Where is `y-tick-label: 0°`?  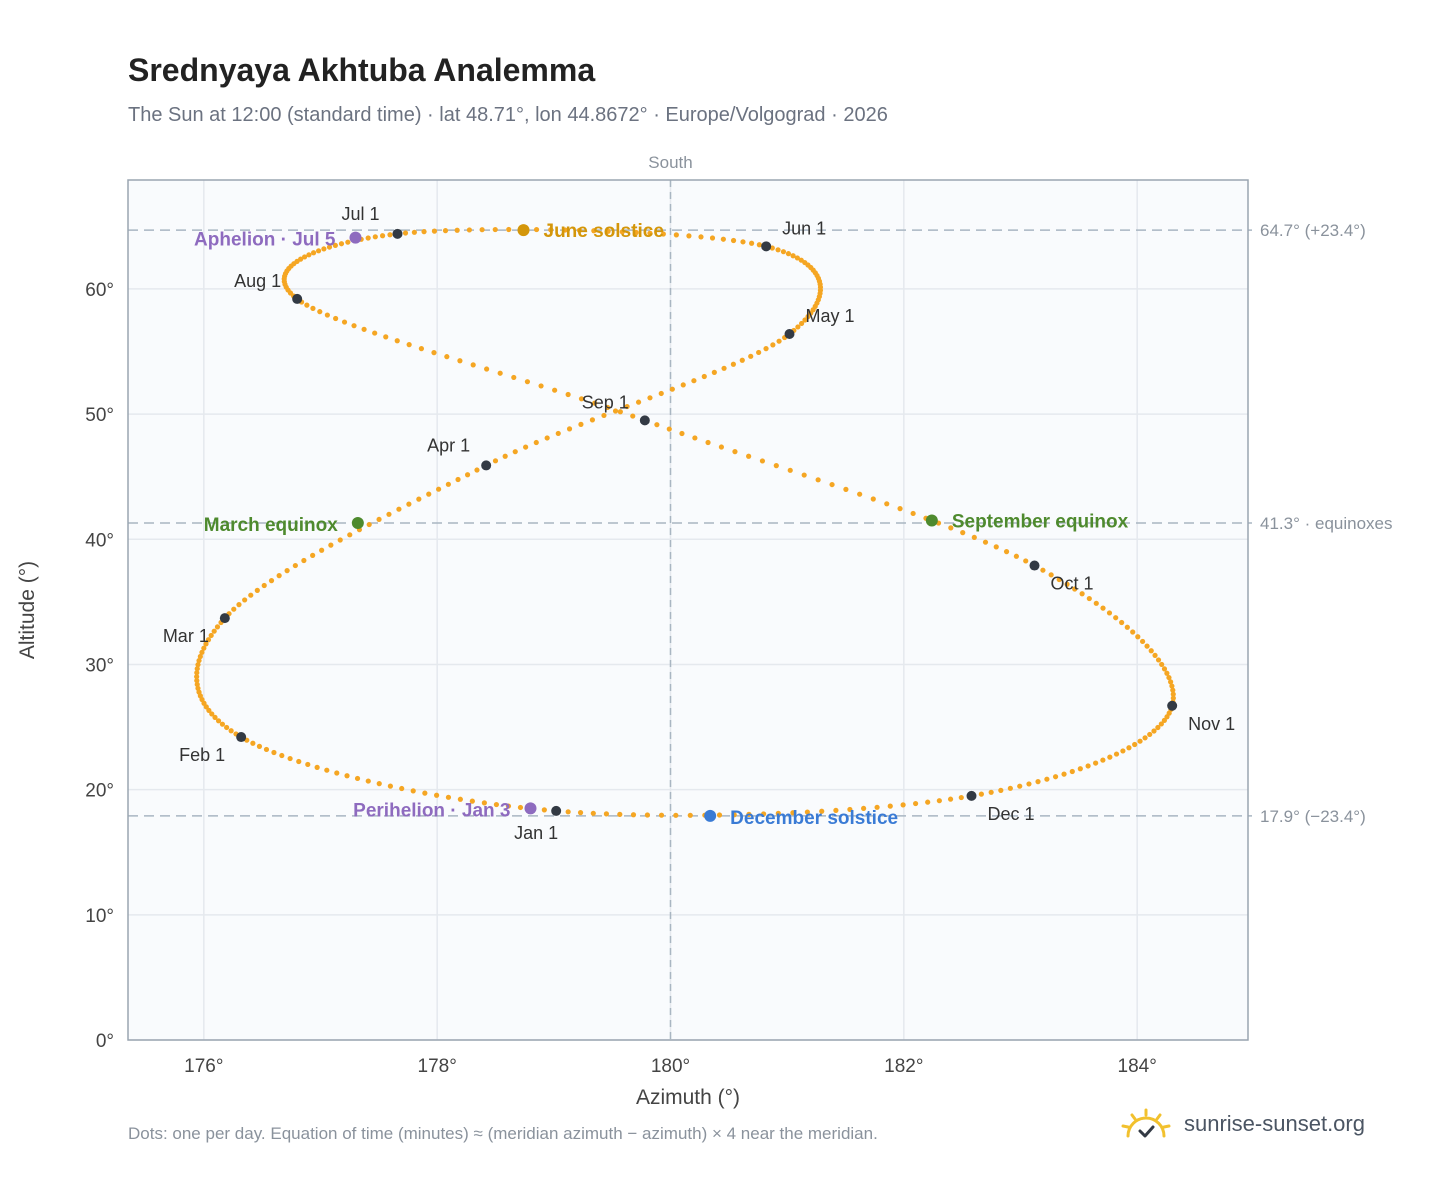
y-tick-label: 0° is located at coordinates (105, 1041).